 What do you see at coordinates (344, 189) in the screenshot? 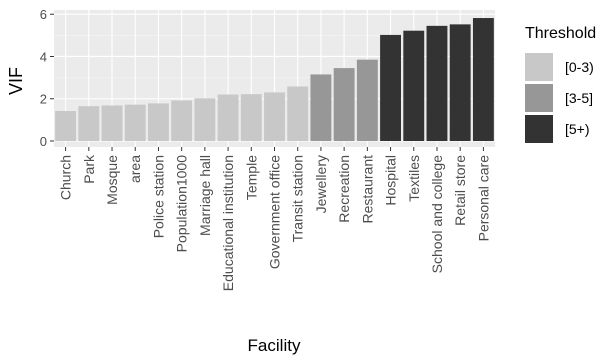
I see `x-tick-label: Recreation` at bounding box center [344, 189].